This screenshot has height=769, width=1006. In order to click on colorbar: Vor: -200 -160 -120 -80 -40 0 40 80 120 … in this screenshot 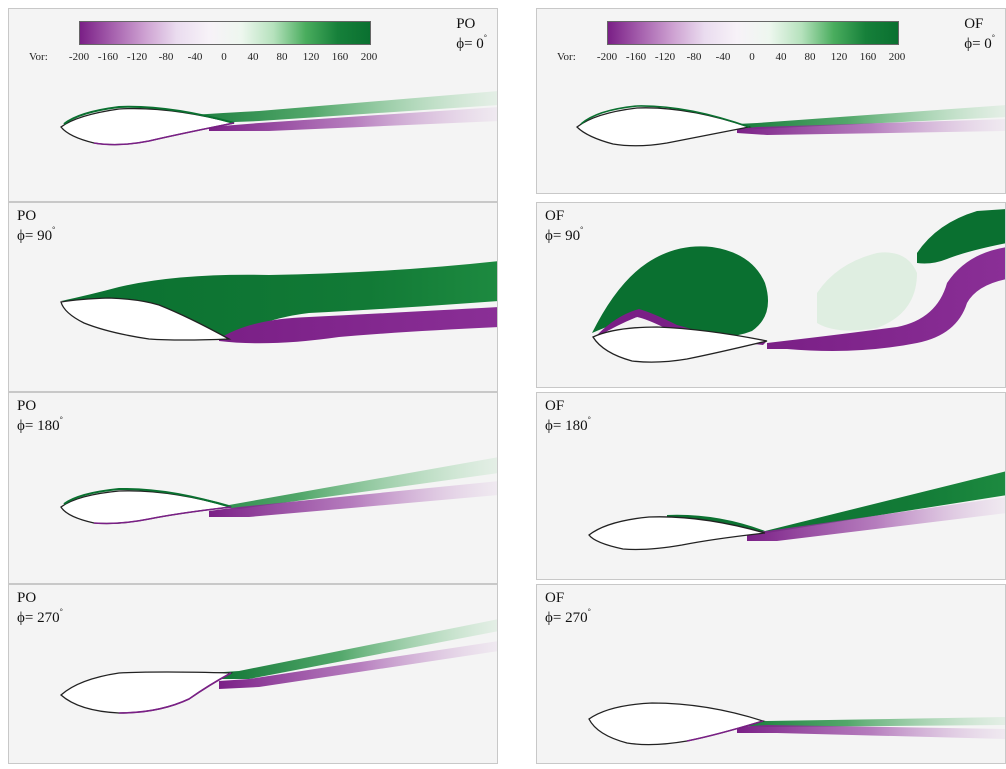, I will do `click(747, 46)`.